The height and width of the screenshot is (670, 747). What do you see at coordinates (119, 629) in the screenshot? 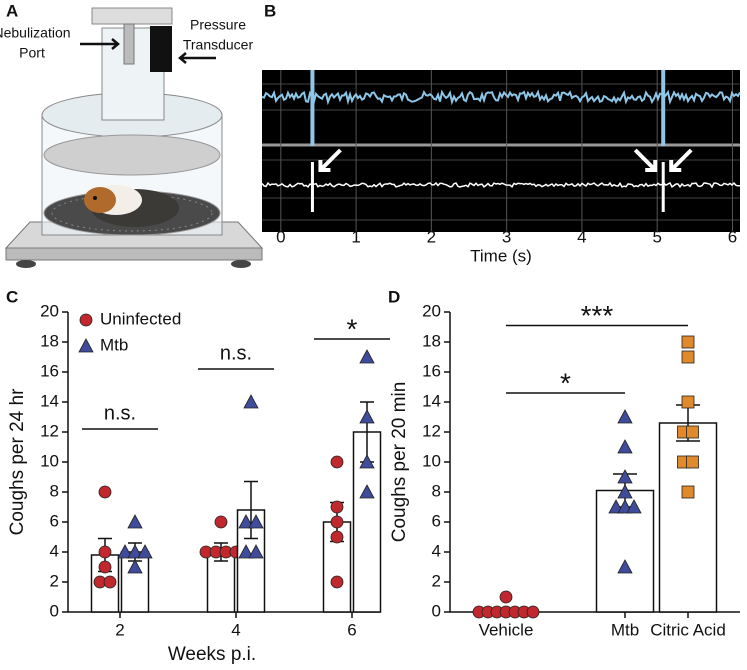
I see `x-tick-label: 2` at bounding box center [119, 629].